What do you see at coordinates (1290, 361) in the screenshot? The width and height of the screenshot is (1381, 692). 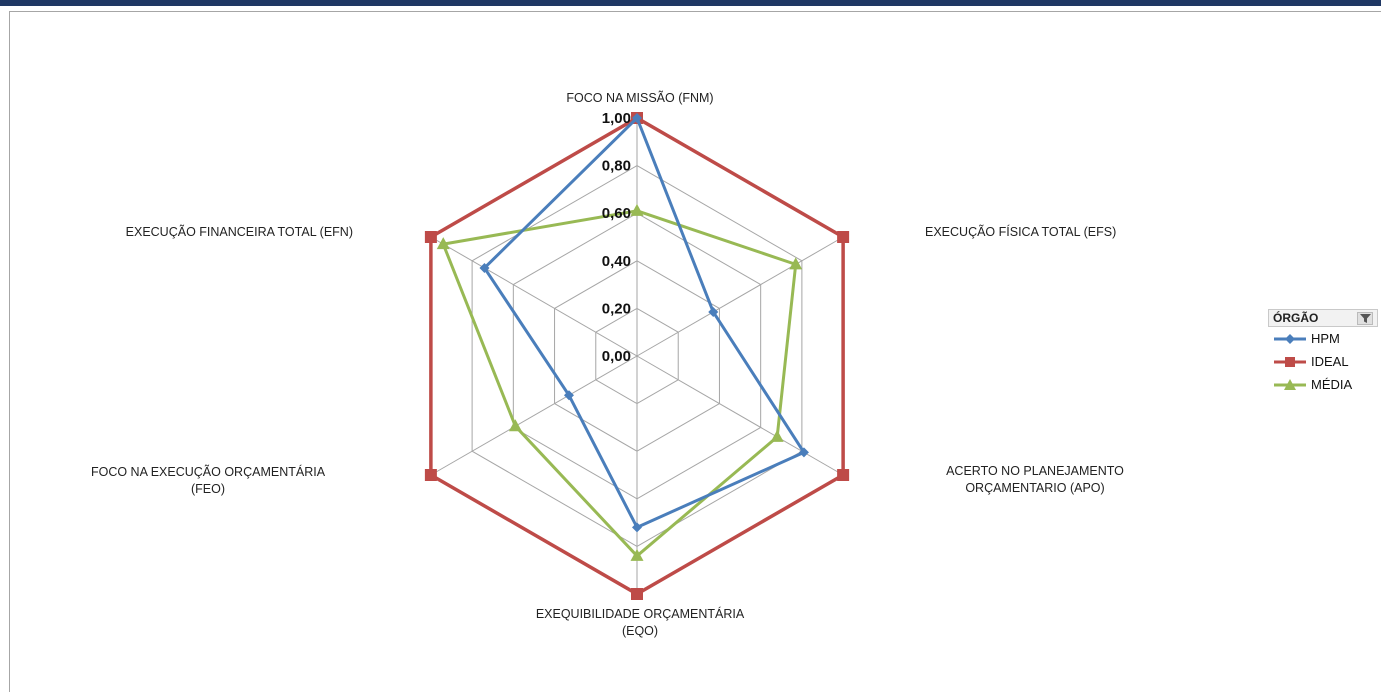 I see `legend-swatch-ideal` at bounding box center [1290, 361].